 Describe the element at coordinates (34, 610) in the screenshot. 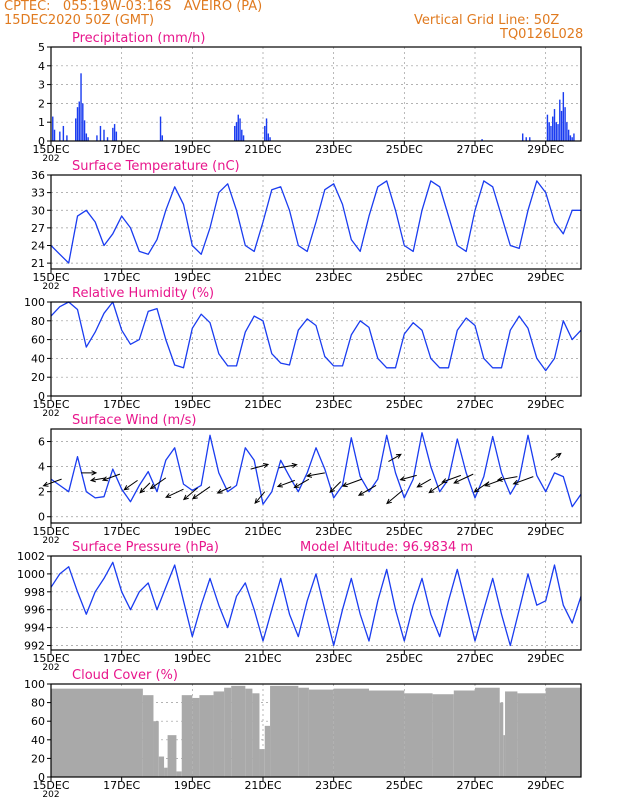

I see `pres-ytick-label: 996` at that location.